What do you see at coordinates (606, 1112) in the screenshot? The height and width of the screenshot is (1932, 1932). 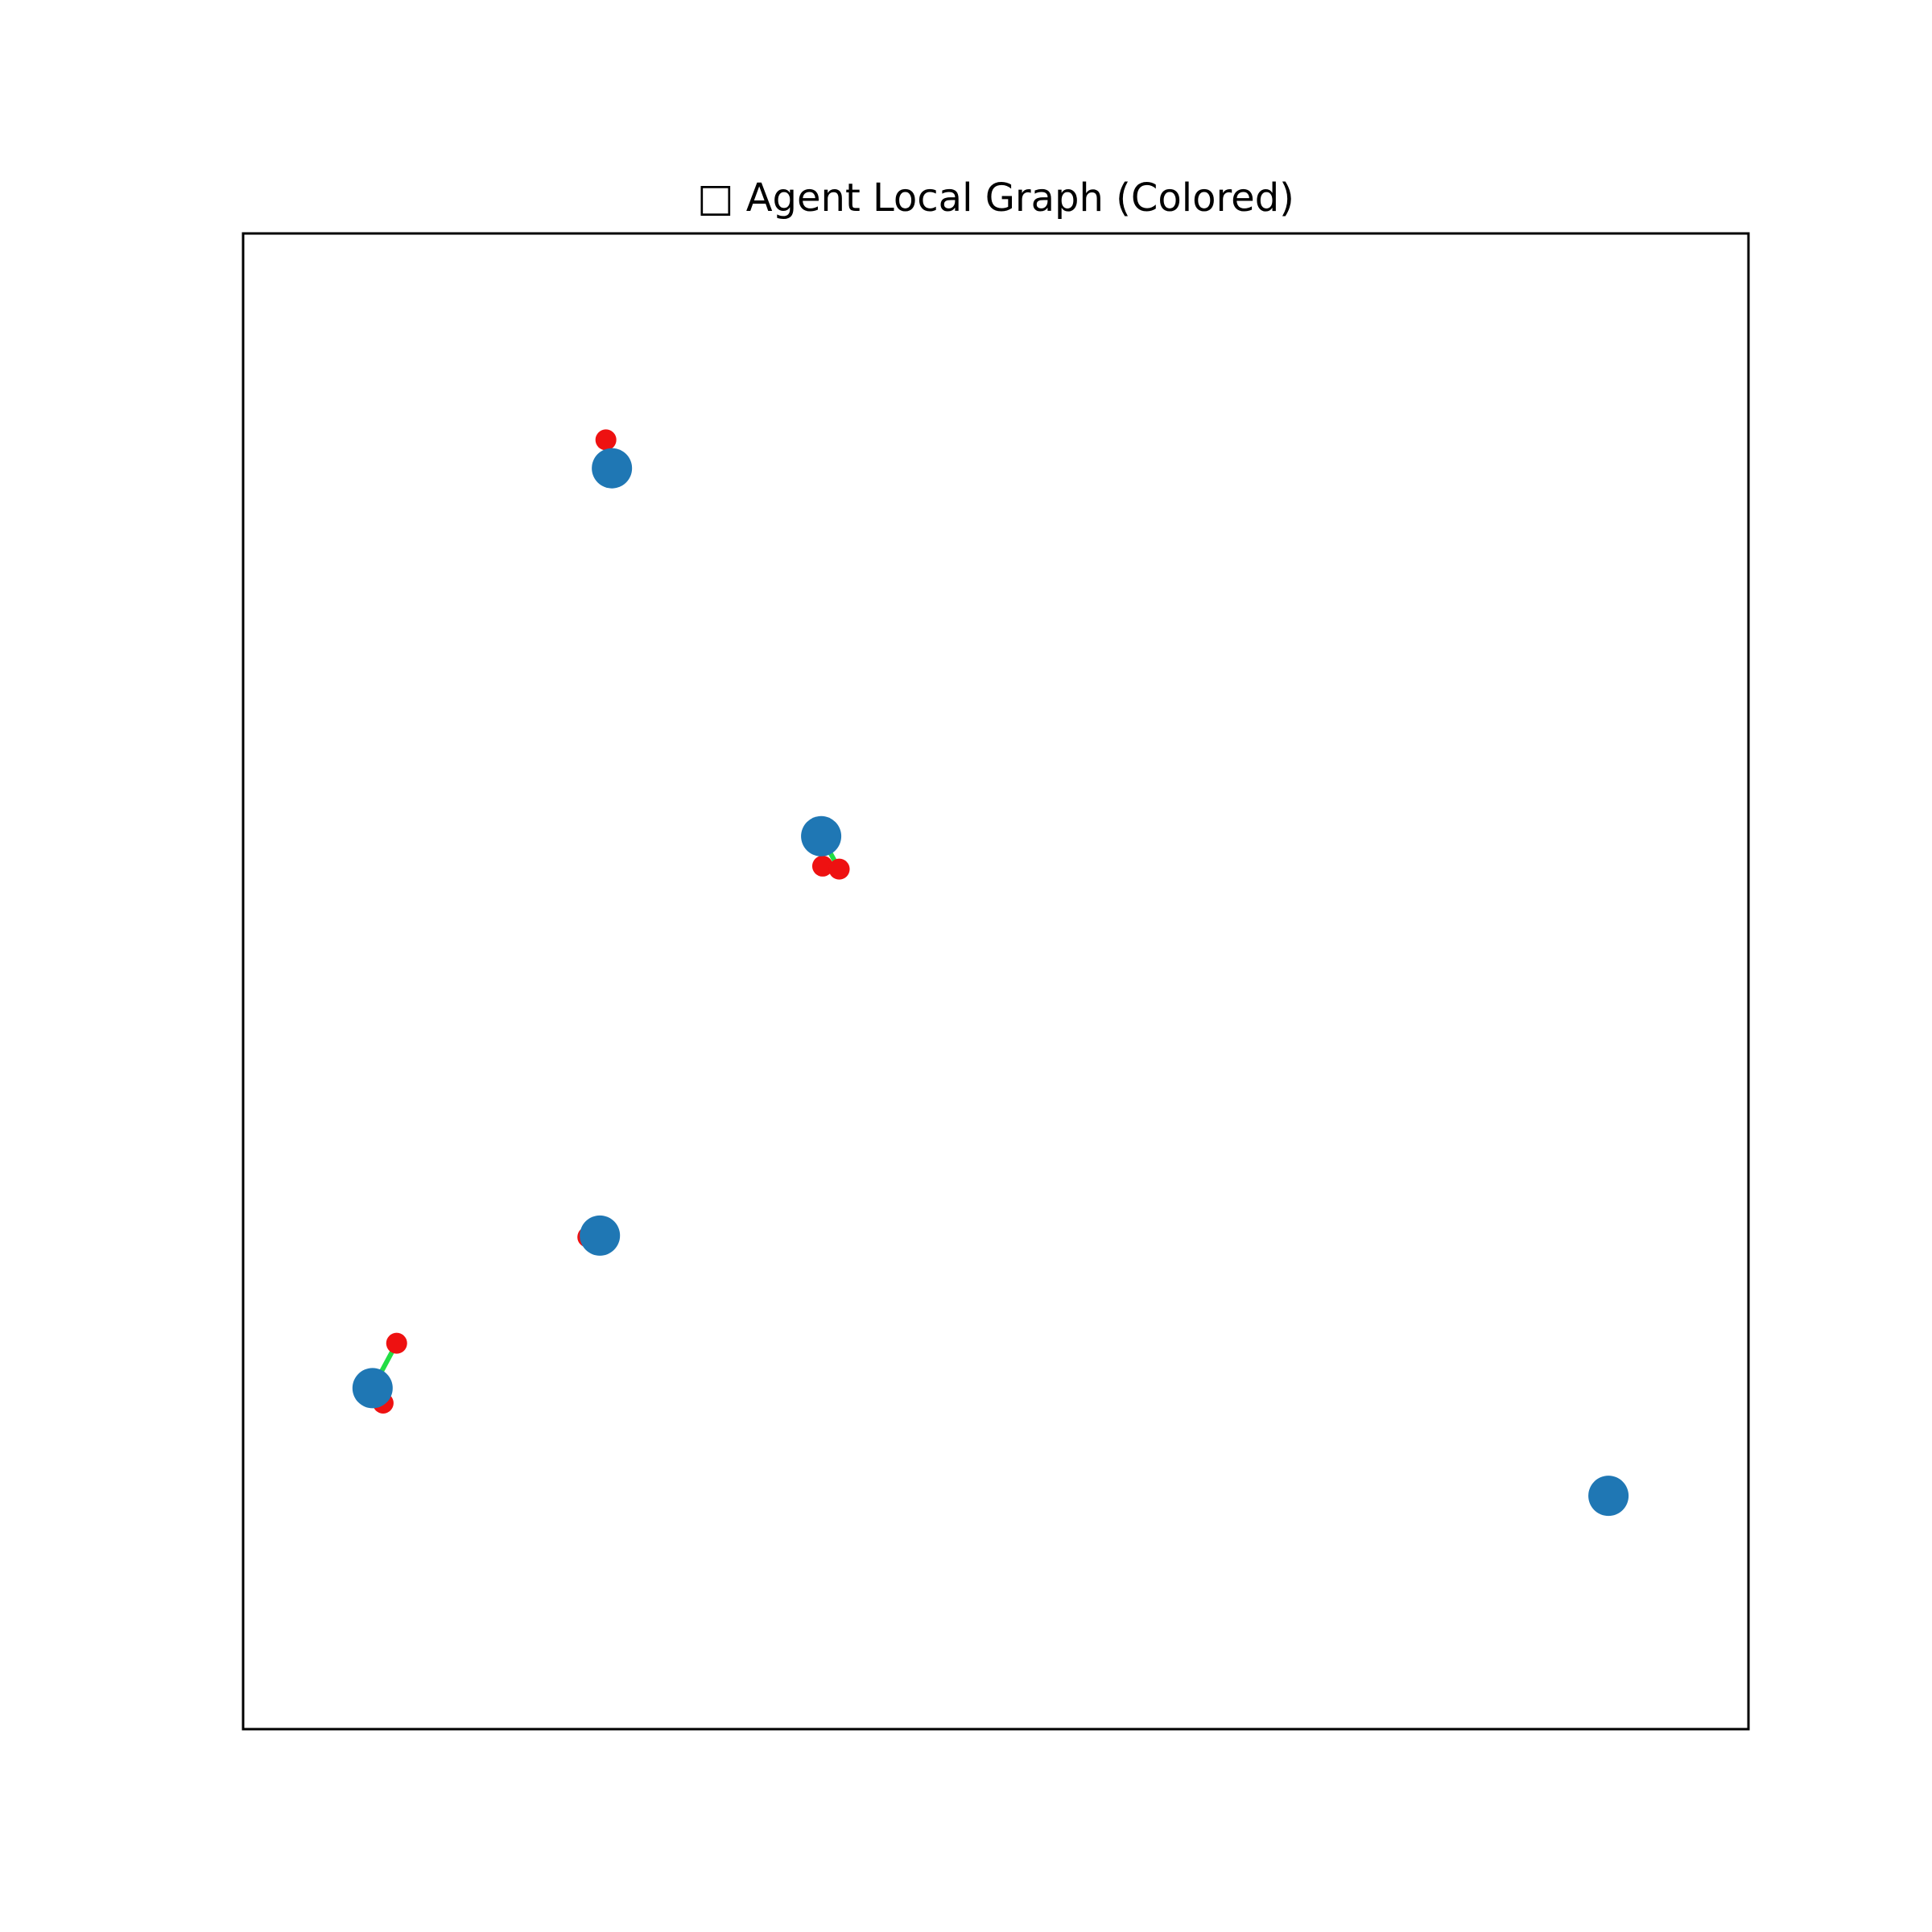 I see `edges-layer` at bounding box center [606, 1112].